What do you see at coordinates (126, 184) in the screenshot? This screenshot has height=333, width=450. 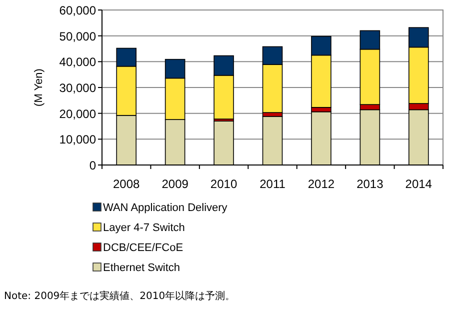 I see `x-tick-label: 2008` at bounding box center [126, 184].